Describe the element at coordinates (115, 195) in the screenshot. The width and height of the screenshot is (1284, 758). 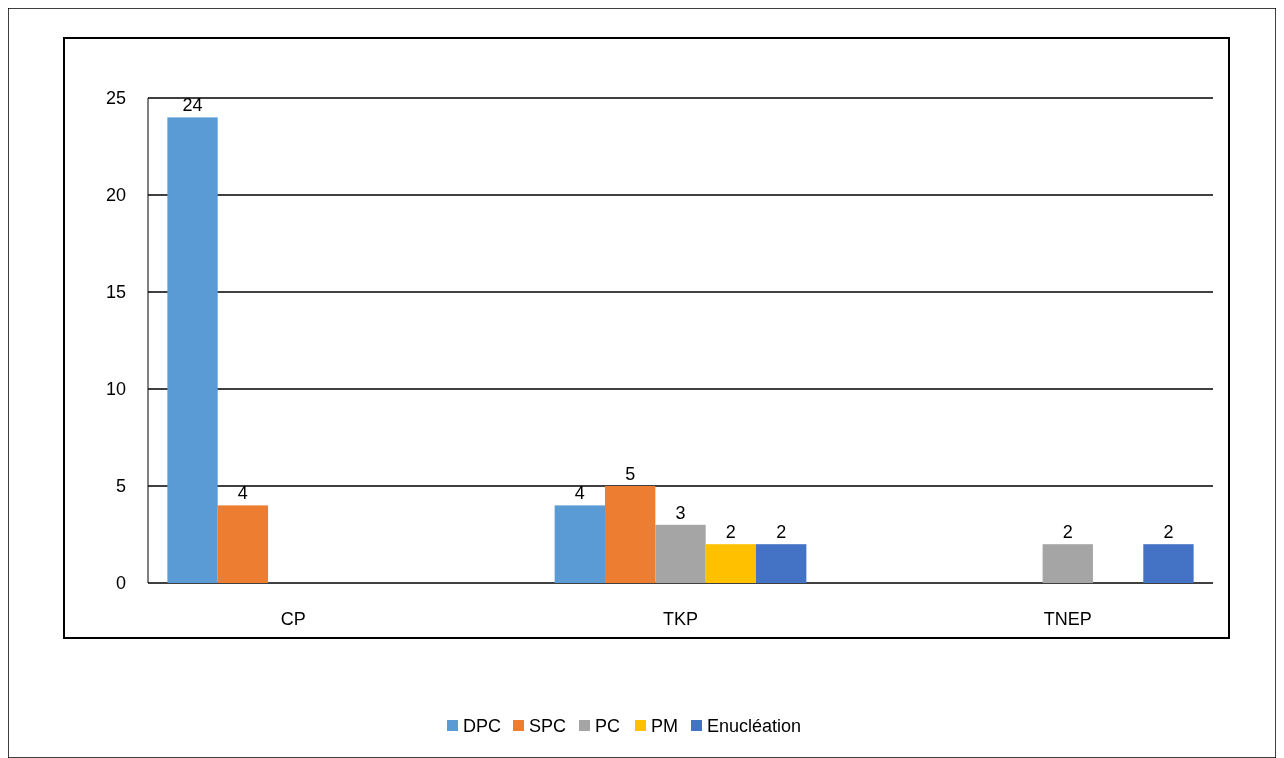
I see `y-tick-label: 20` at that location.